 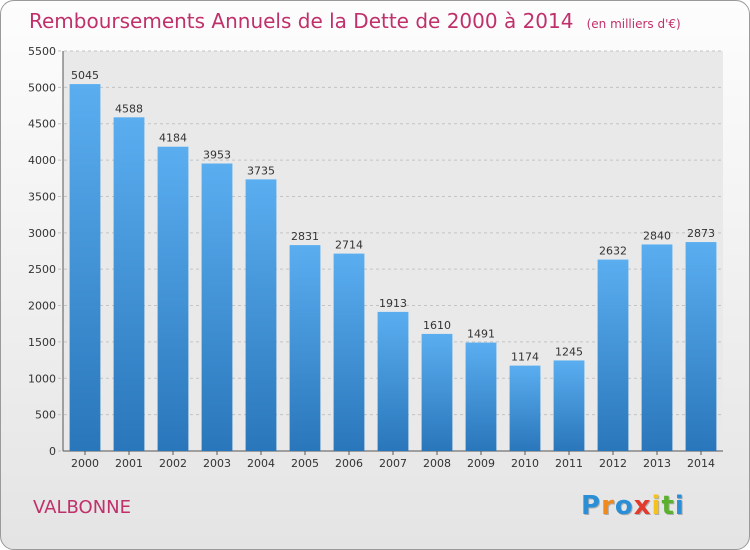 I want to click on logo-letter: P, so click(x=591, y=506).